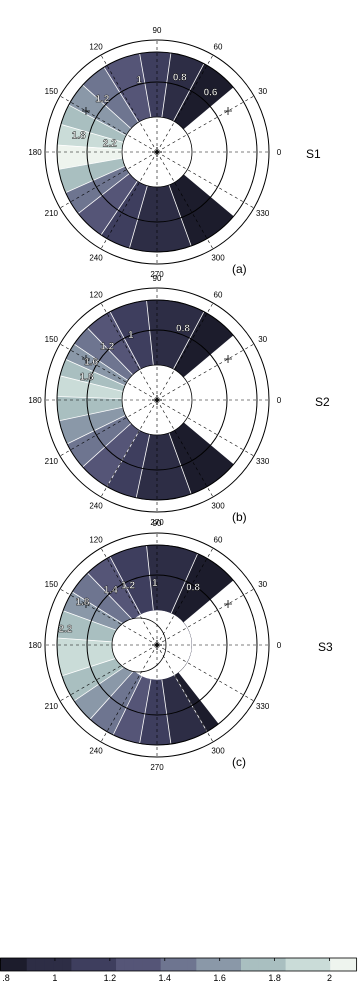  Describe the element at coordinates (218, 539) in the screenshot. I see `angle-tick-label: 60` at that location.